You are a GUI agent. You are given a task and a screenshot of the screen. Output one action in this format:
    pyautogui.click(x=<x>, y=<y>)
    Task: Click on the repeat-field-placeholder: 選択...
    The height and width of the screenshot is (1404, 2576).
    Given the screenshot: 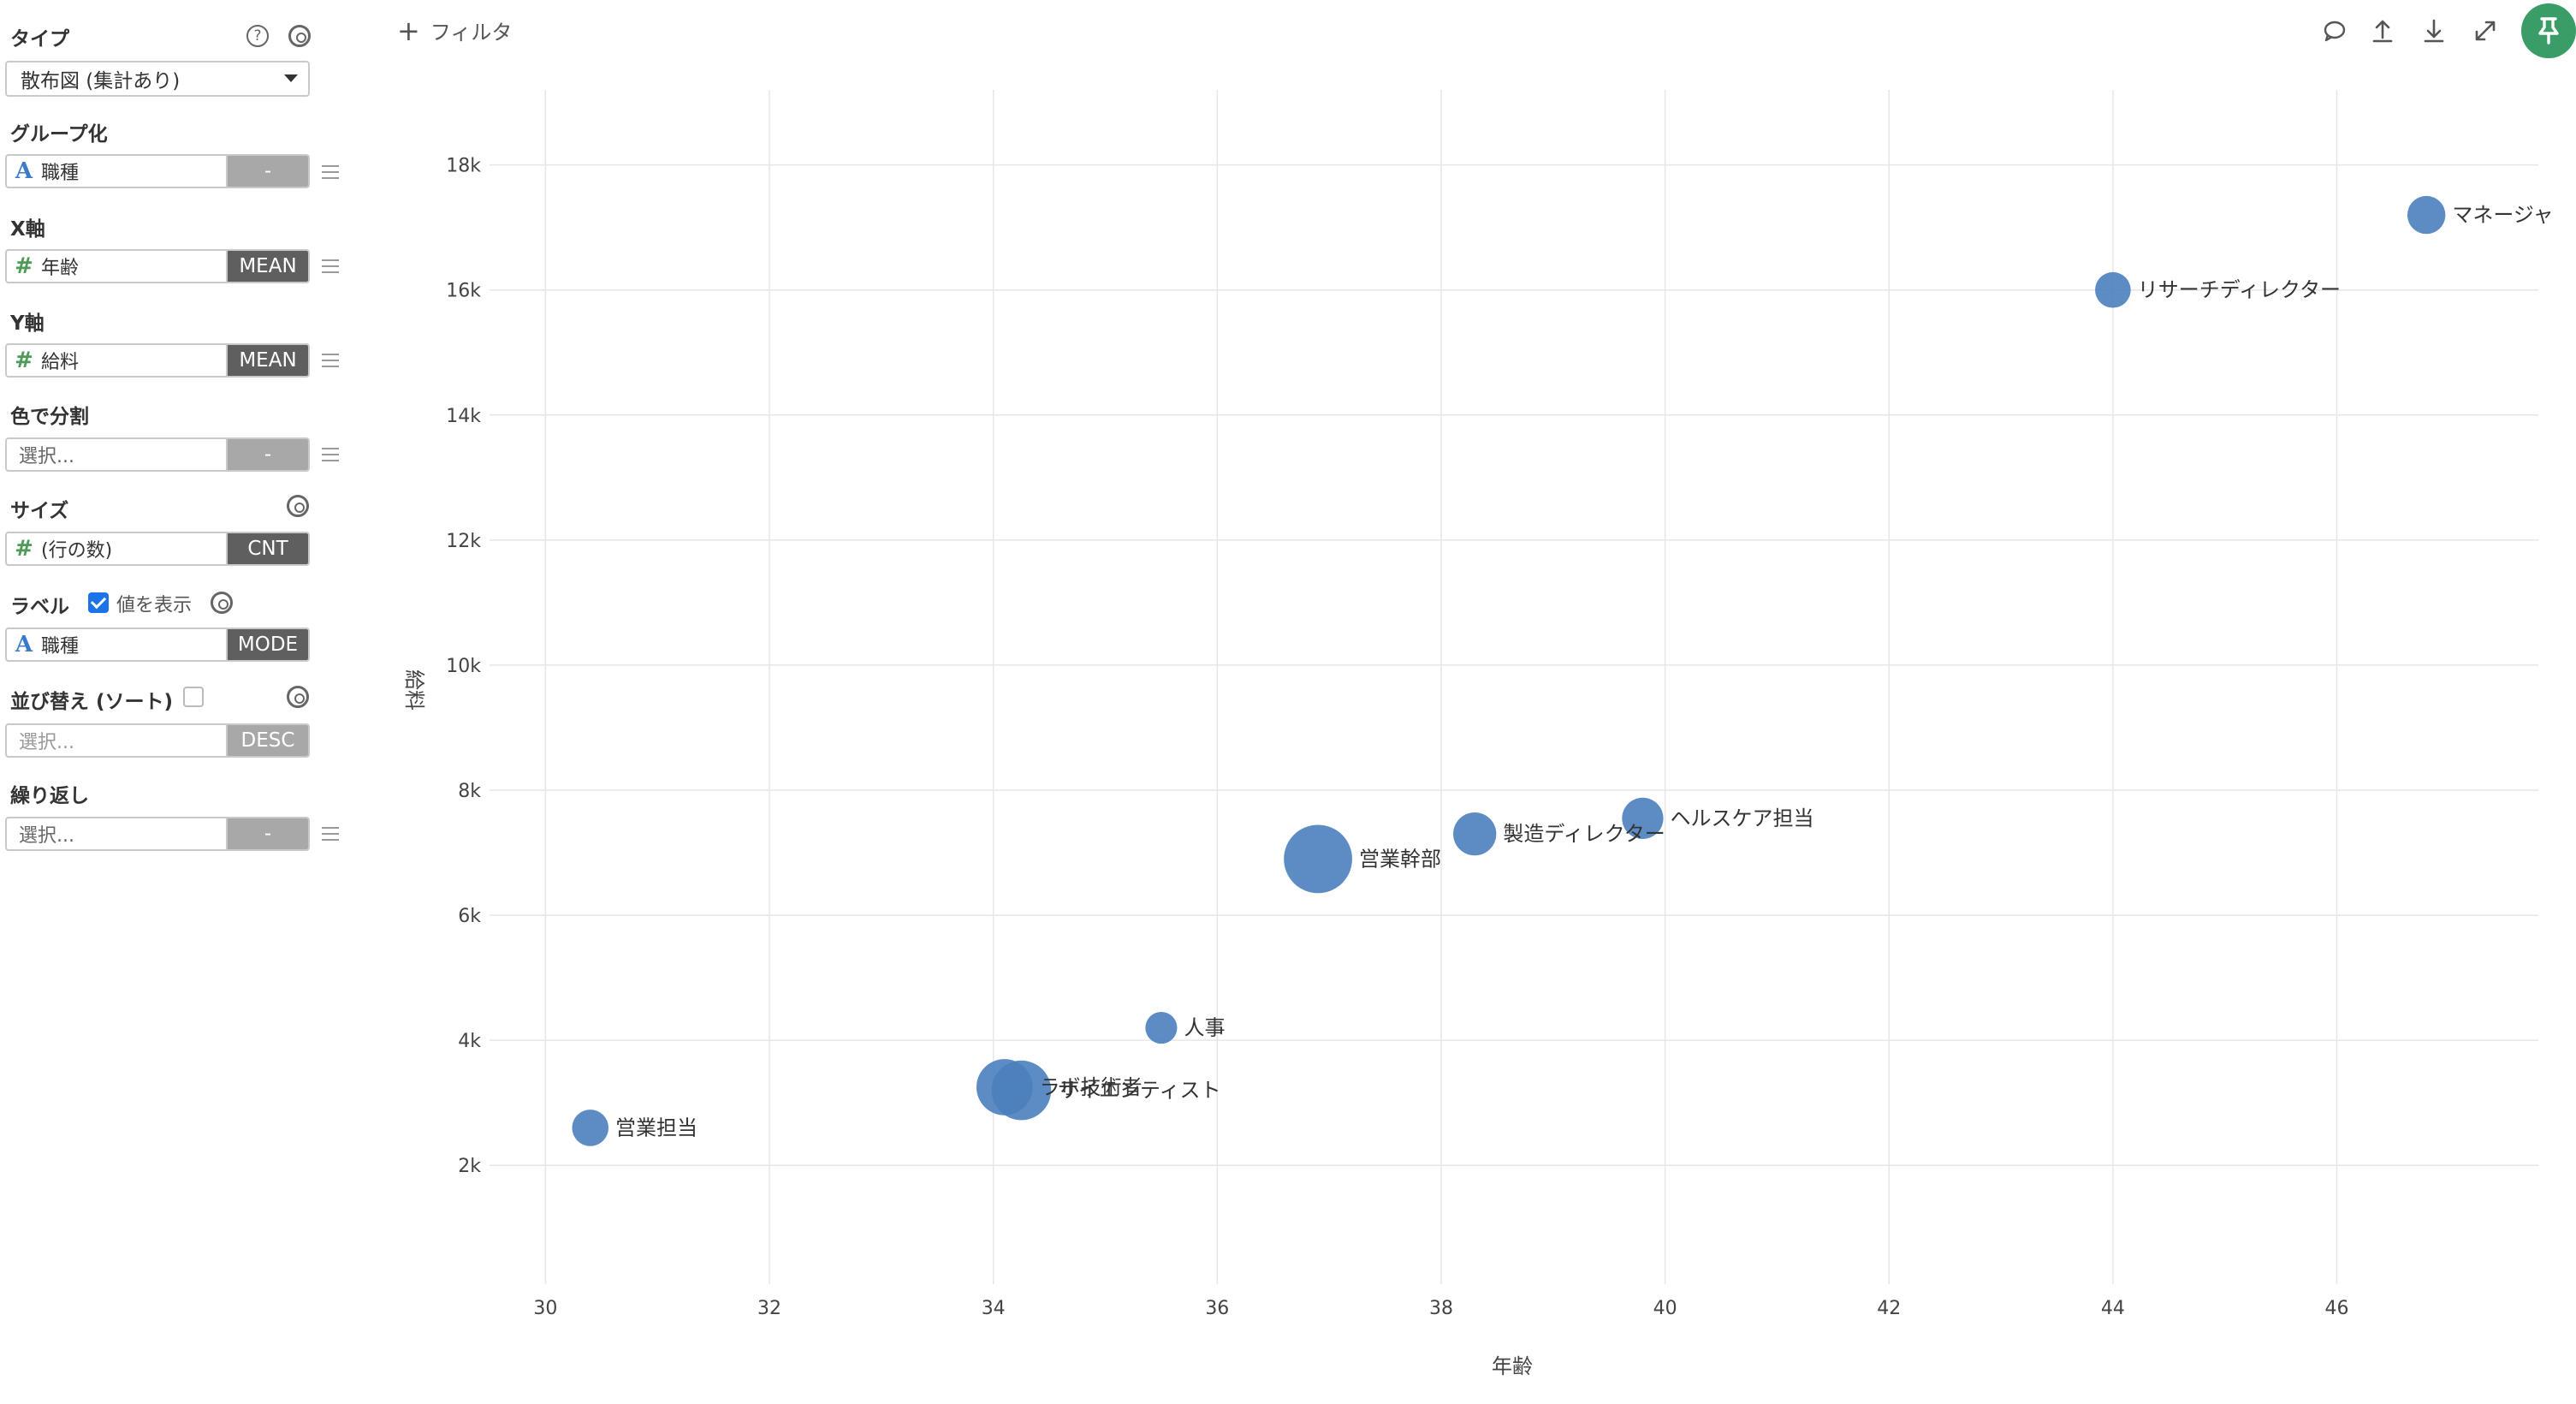 What is the action you would take?
    pyautogui.click(x=46, y=836)
    